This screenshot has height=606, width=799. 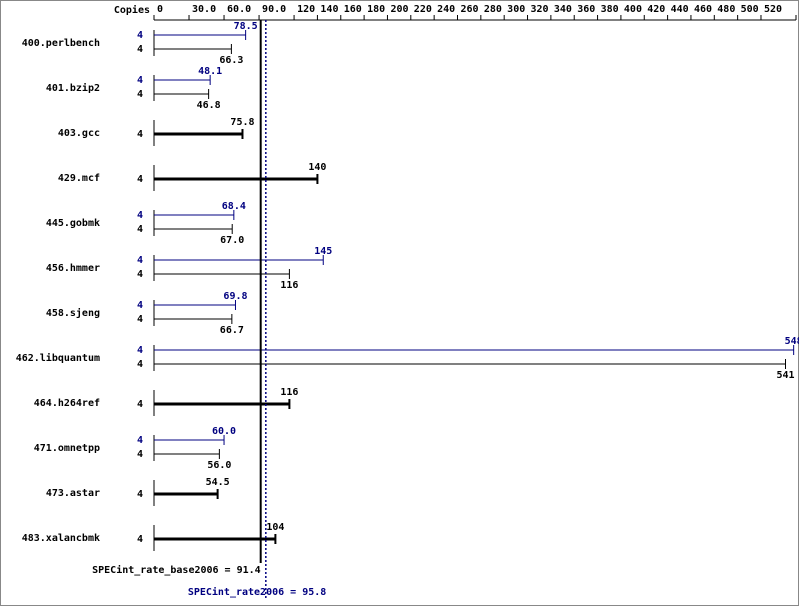 What do you see at coordinates (67, 403) in the screenshot?
I see `category-label: 464.h264ref` at bounding box center [67, 403].